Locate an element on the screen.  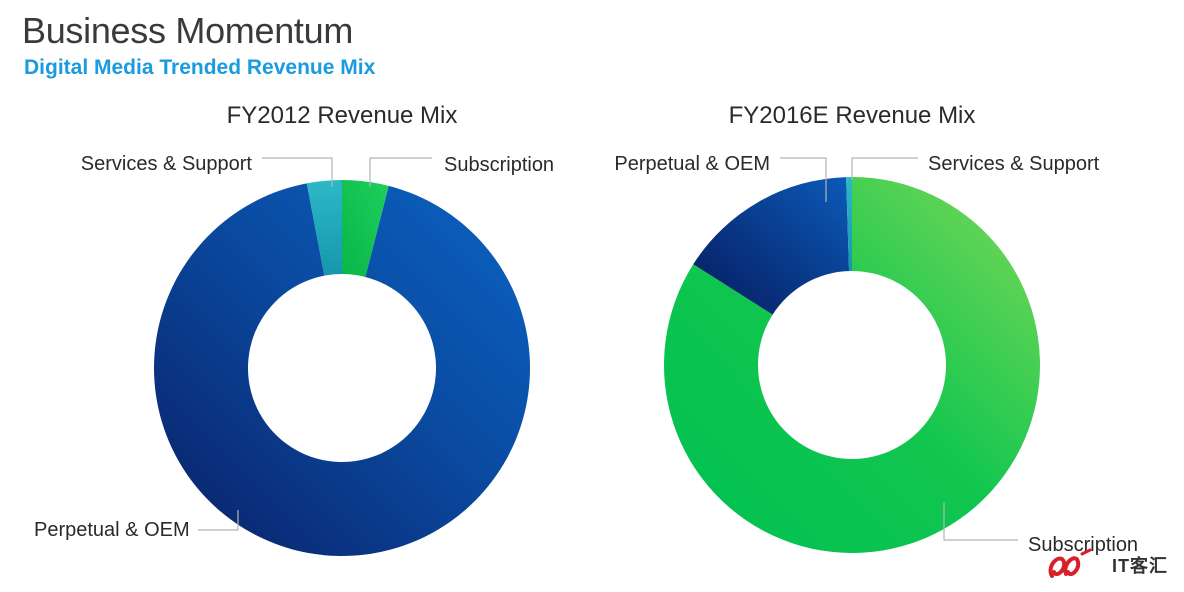
chart-title-fy2012: FY2012 Revenue Mix is located at coordinates (342, 115).